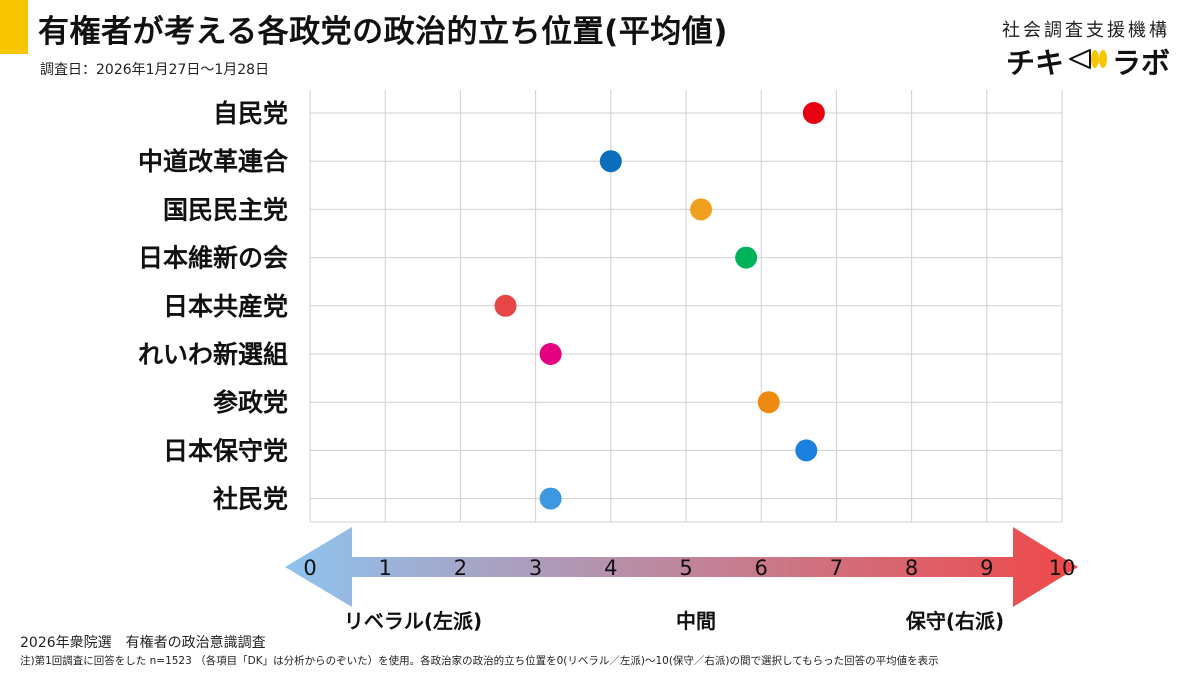 Image resolution: width=1200 pixels, height=675 pixels. What do you see at coordinates (836, 568) in the screenshot?
I see `x-tick-label: 7` at bounding box center [836, 568].